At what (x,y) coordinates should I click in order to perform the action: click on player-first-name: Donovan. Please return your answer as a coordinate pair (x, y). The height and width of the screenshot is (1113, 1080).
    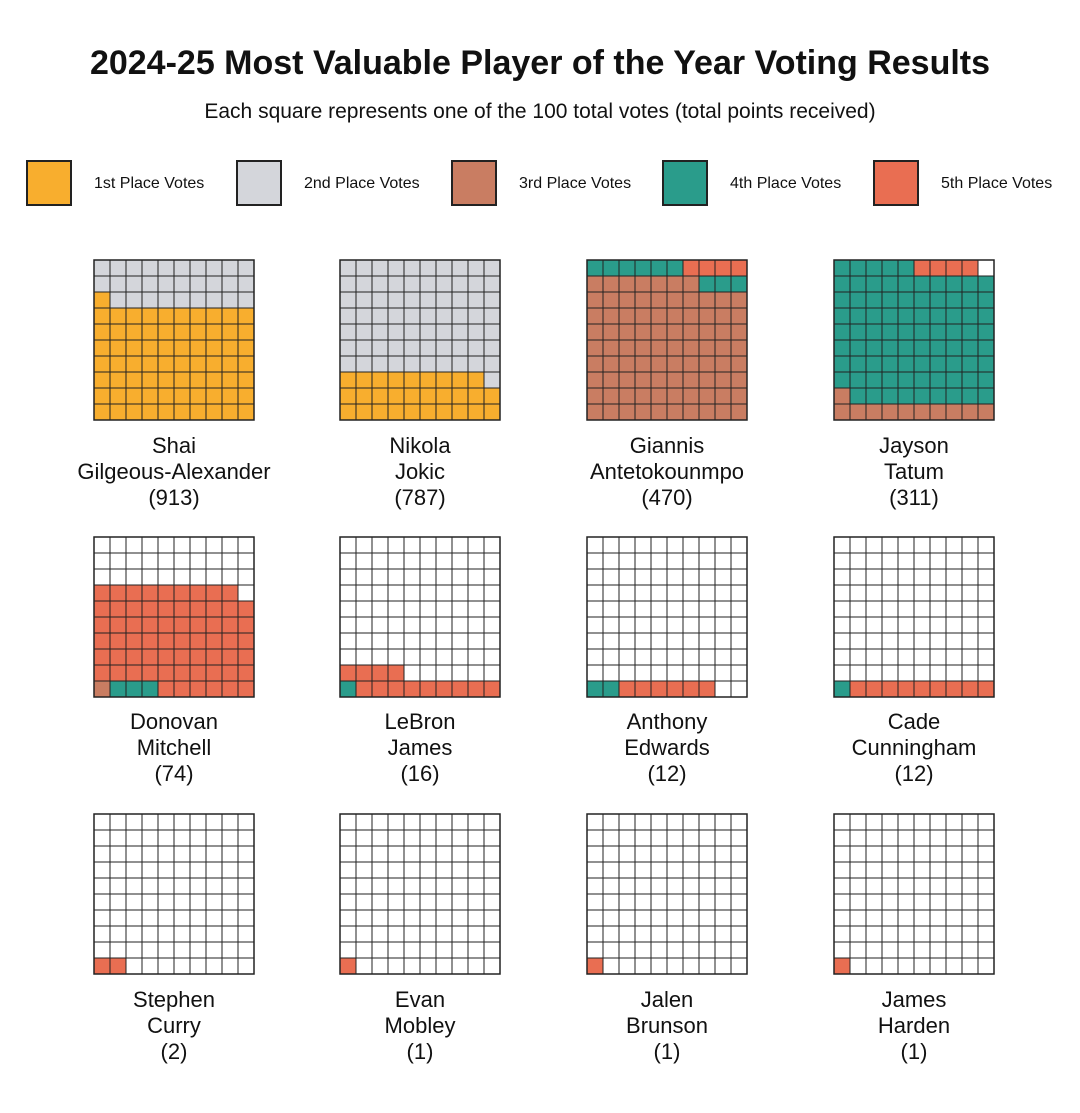
    Looking at the image, I should click on (174, 721).